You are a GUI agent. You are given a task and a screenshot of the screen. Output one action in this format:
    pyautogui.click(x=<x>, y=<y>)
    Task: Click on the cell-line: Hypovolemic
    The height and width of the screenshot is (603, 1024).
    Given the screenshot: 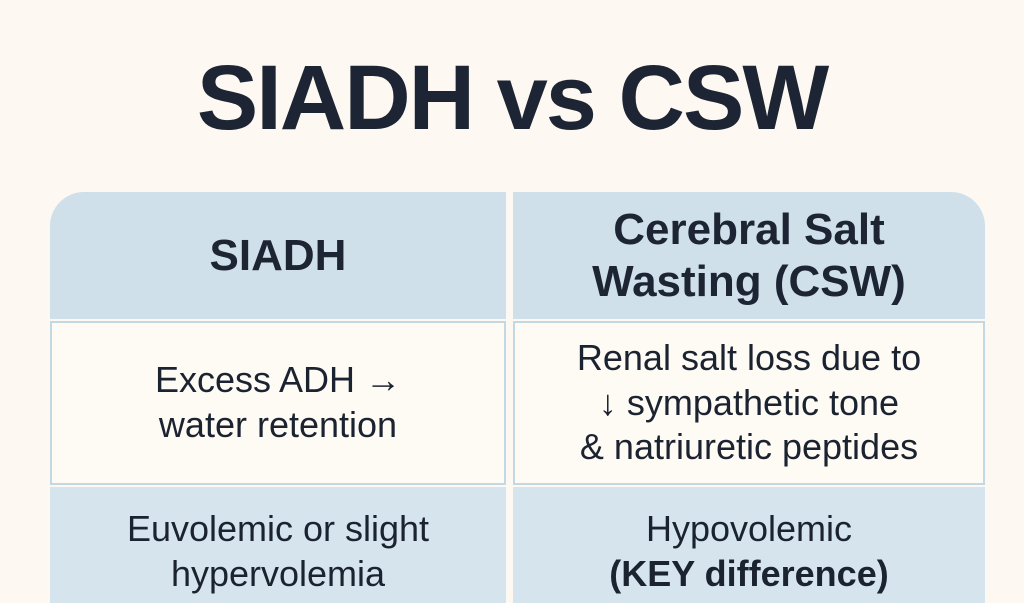 What is the action you would take?
    pyautogui.click(x=749, y=529)
    